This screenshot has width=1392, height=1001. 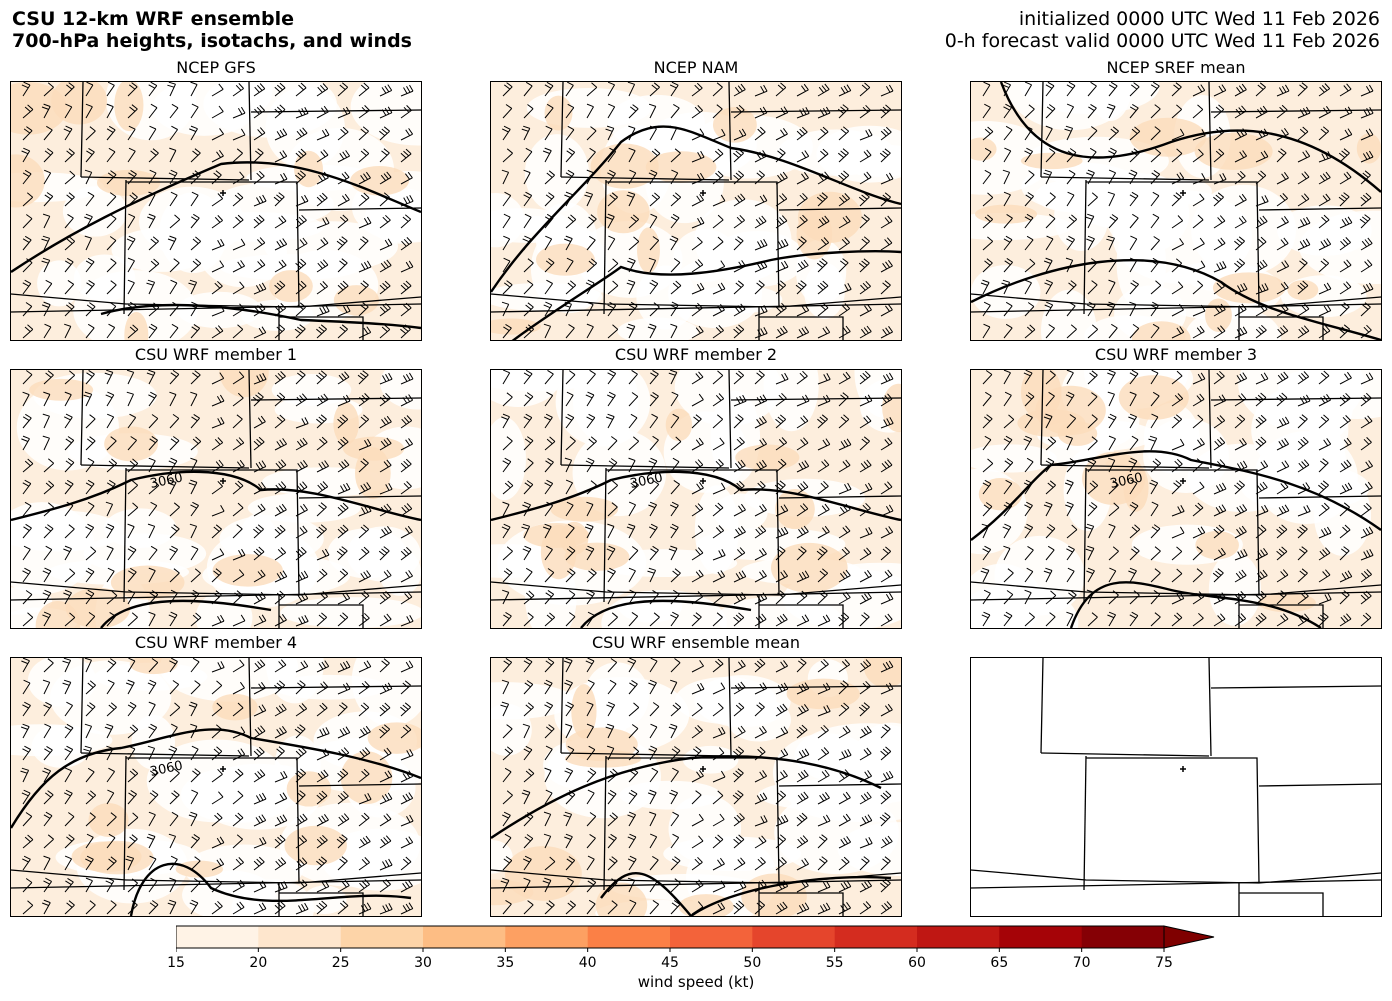 What do you see at coordinates (696, 982) in the screenshot?
I see `colorbar-label: wind speed (kt)` at bounding box center [696, 982].